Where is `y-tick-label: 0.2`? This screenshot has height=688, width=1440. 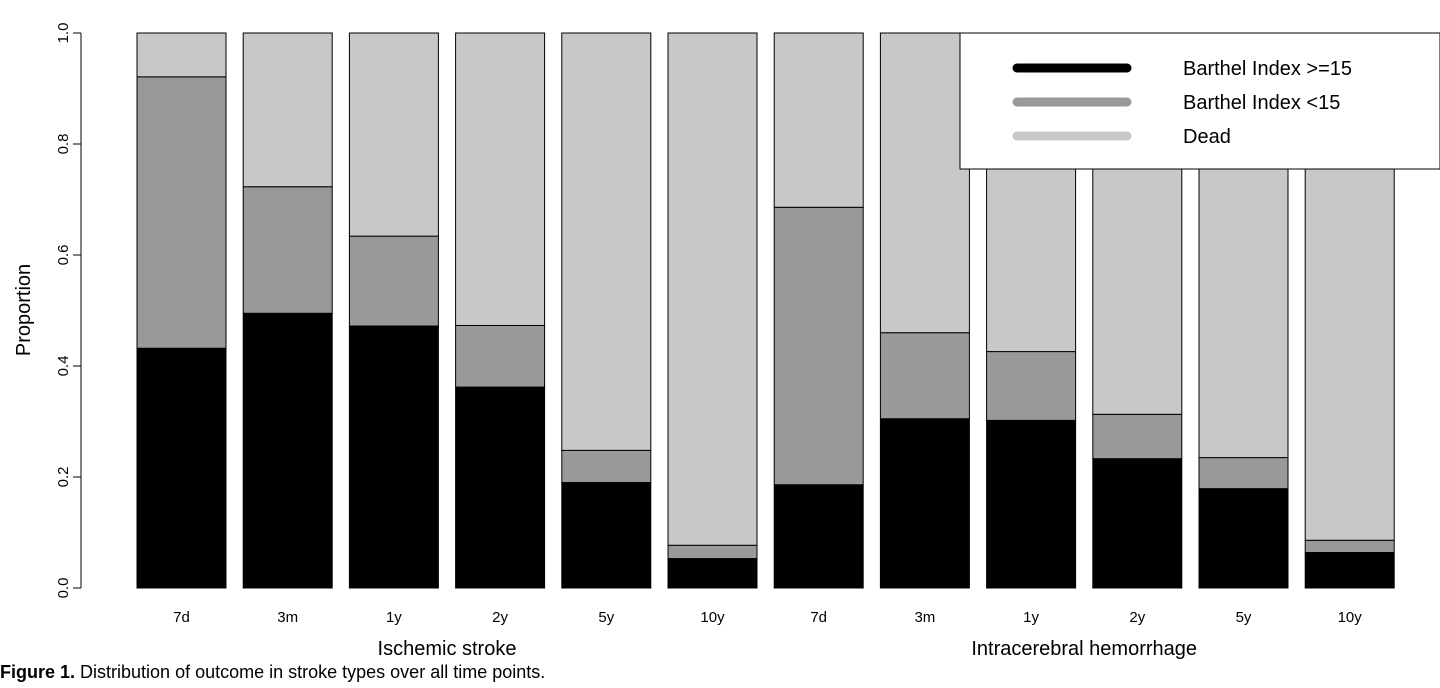 y-tick-label: 0.2 is located at coordinates (63, 477).